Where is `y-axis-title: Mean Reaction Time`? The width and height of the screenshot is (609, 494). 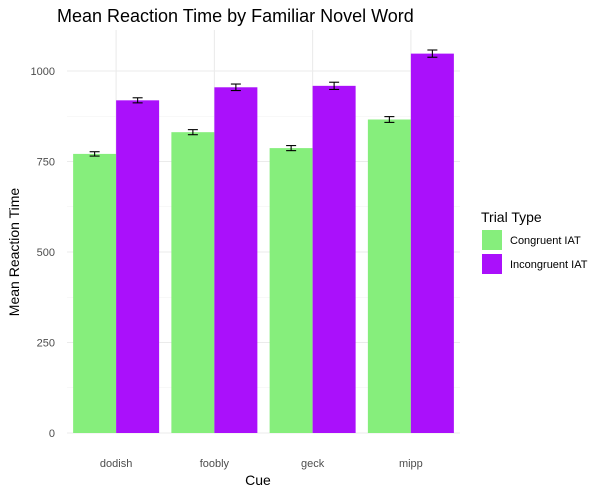
y-axis-title: Mean Reaction Time is located at coordinates (14, 252).